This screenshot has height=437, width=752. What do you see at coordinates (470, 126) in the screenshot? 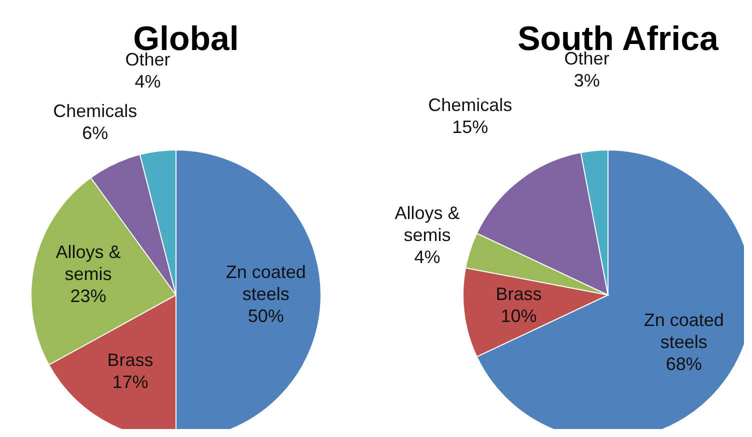
I see `data-label: 15%` at bounding box center [470, 126].